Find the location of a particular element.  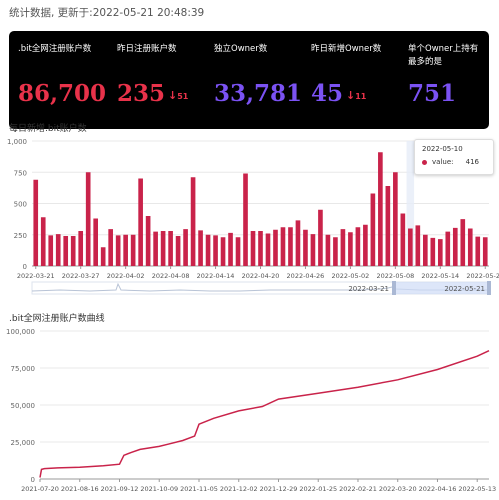

x-tick-label: 2022-04-16 is located at coordinates (438, 489).